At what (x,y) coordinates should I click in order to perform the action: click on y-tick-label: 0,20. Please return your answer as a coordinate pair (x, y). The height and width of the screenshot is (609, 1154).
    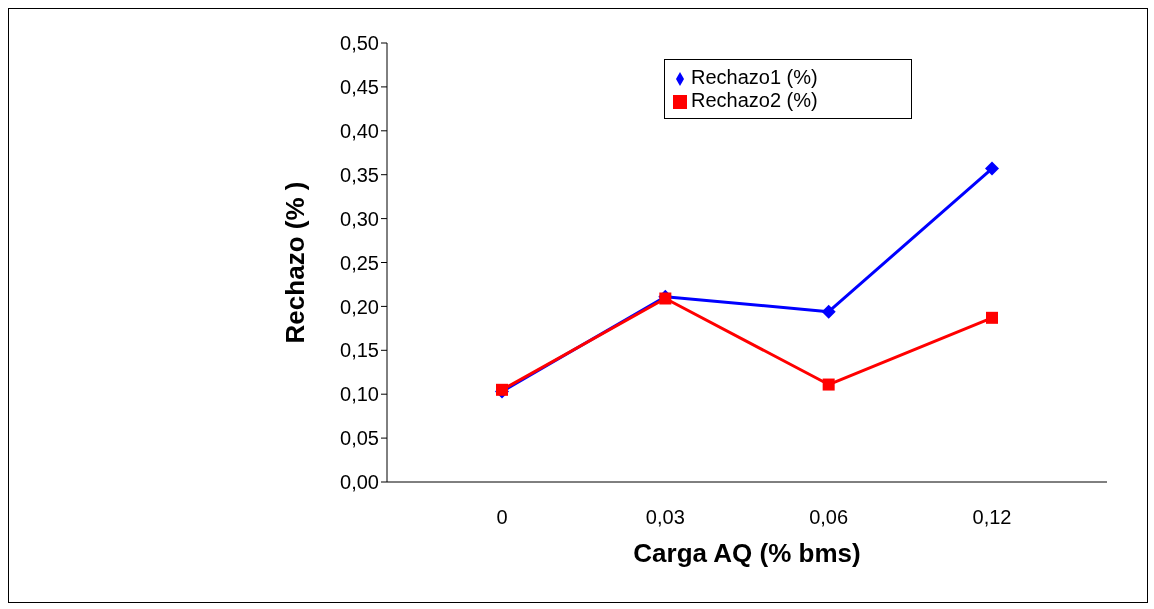
    Looking at the image, I should click on (359, 306).